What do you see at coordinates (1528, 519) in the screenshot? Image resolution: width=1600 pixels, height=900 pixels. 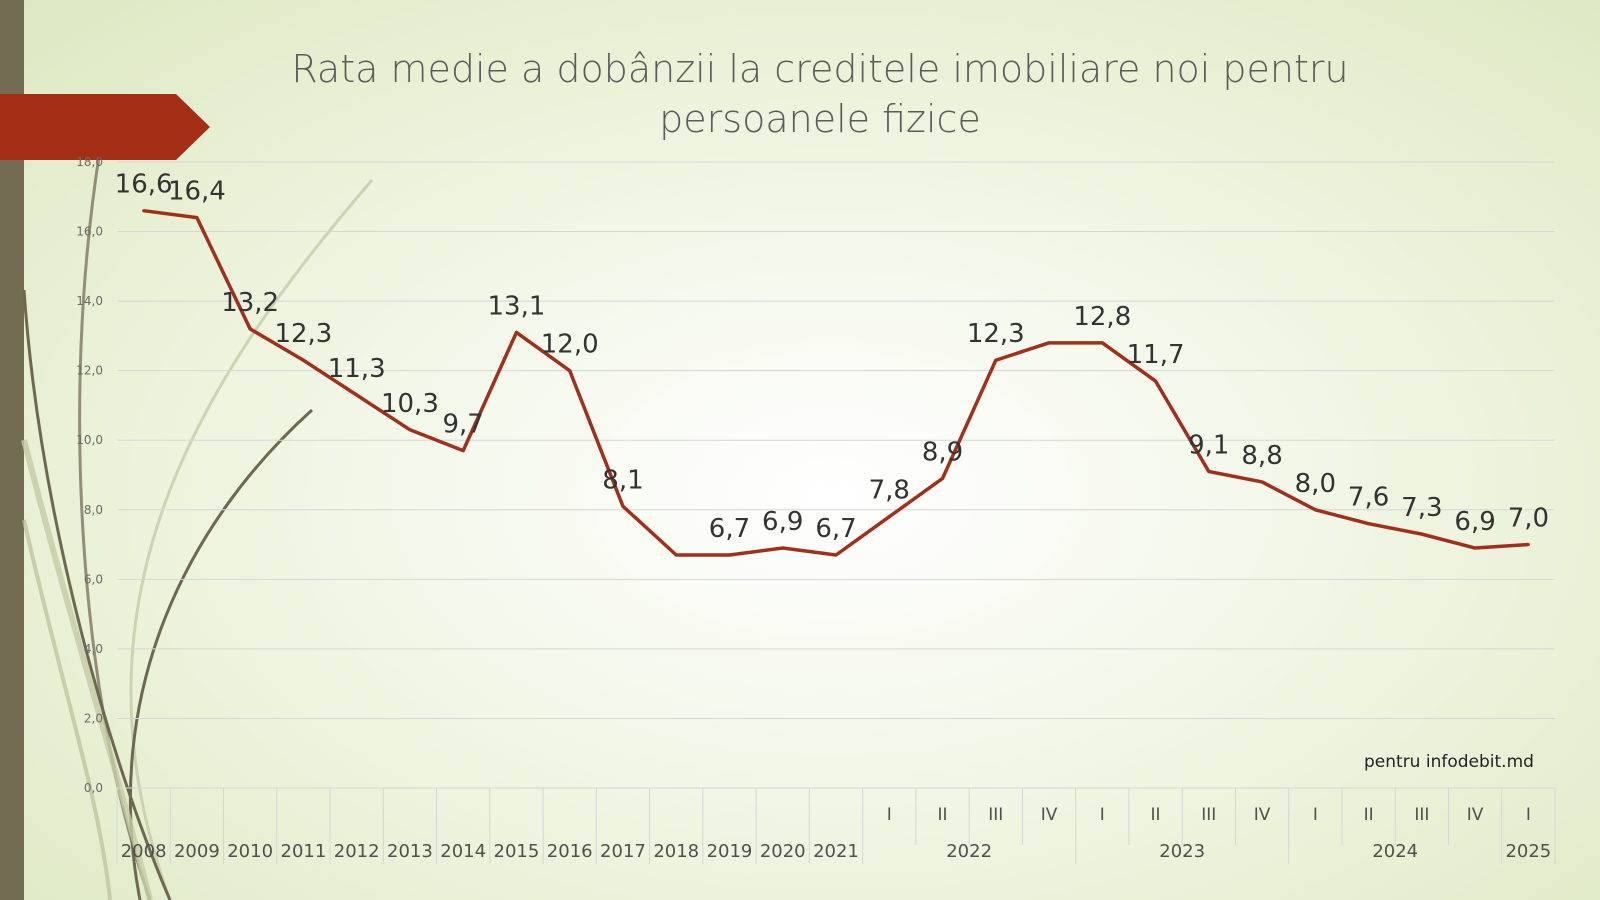 I see `data-label: 7,0` at bounding box center [1528, 519].